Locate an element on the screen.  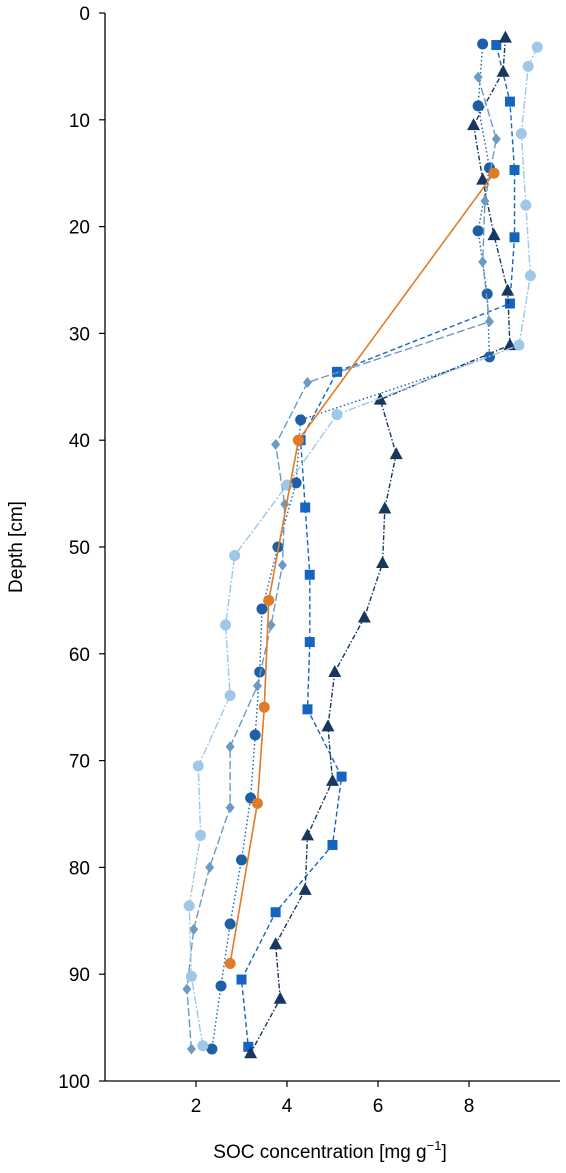
y-tick-label: 10 is located at coordinates (79, 121).